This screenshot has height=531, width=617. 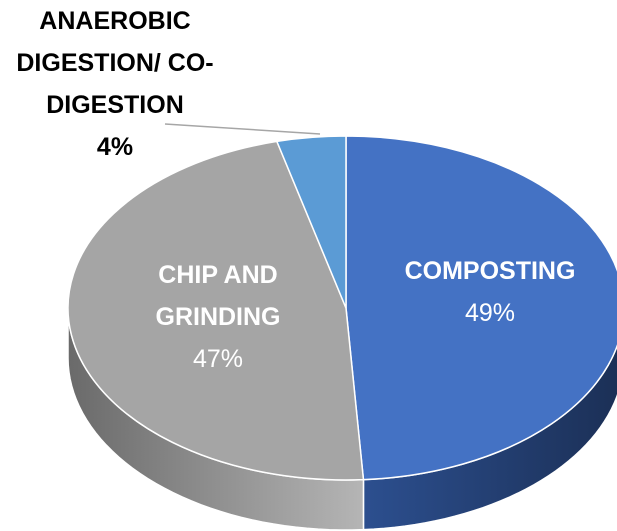 I want to click on slice-label: COMPOSTING 49%, so click(x=490, y=292).